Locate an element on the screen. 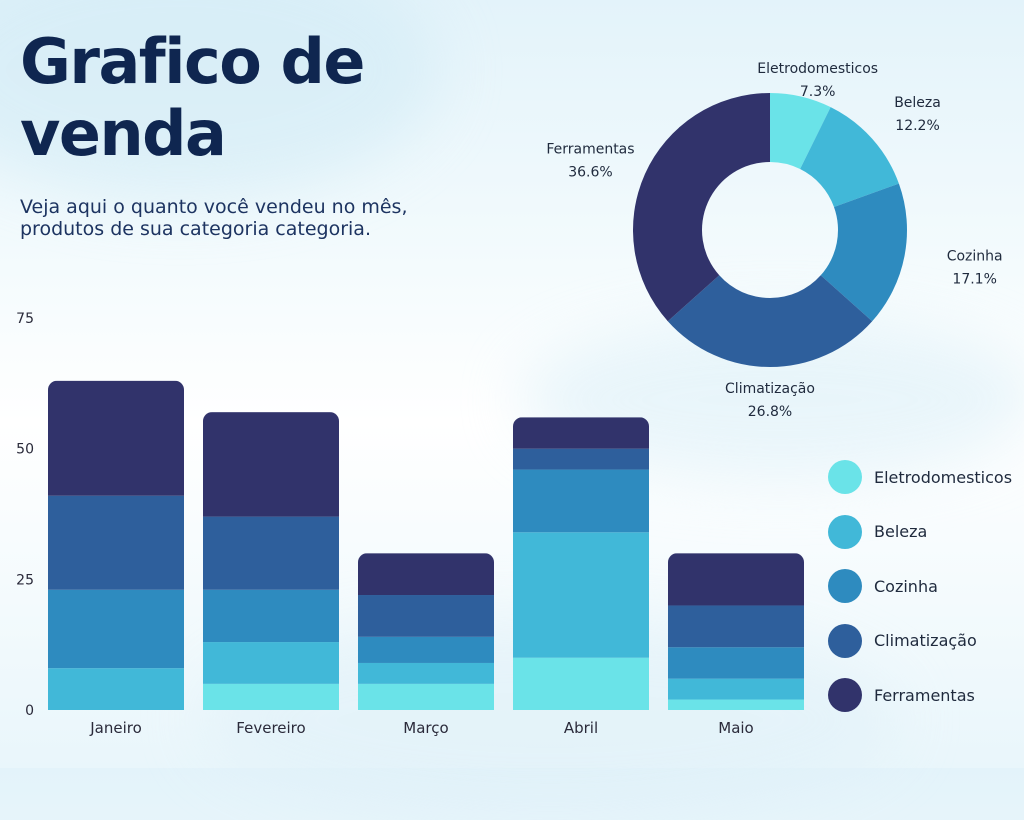  x-tick-label: Maio is located at coordinates (735, 728).